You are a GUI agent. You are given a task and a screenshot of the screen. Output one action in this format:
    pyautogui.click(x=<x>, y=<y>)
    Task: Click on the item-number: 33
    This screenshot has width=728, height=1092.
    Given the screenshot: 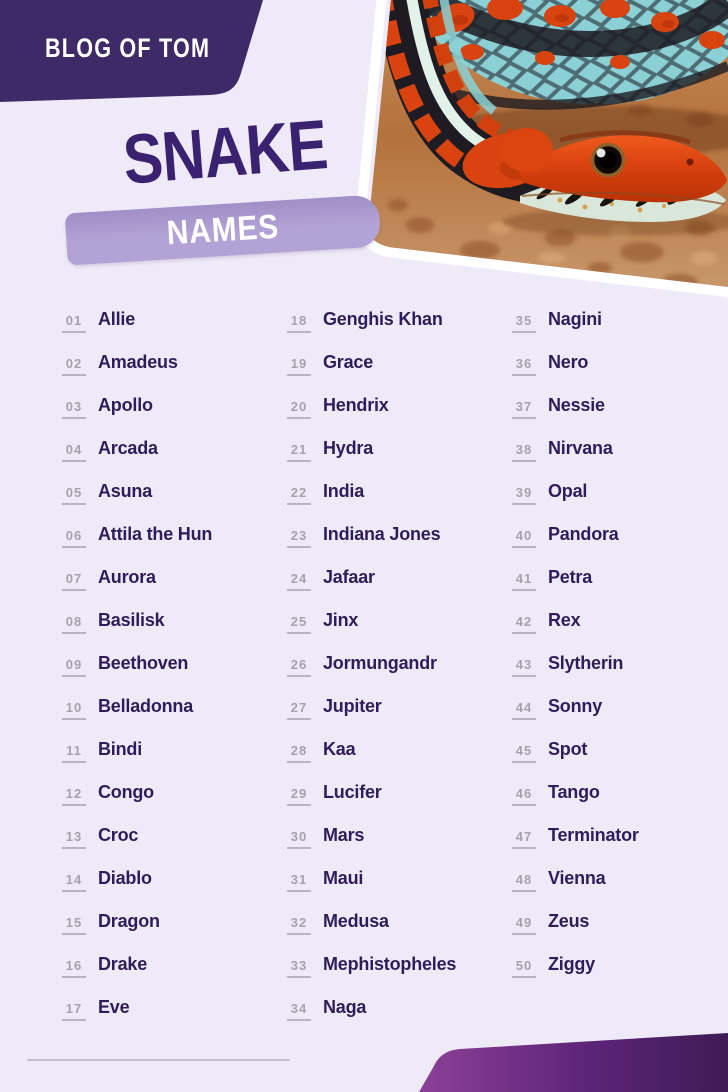 What is the action you would take?
    pyautogui.click(x=299, y=968)
    